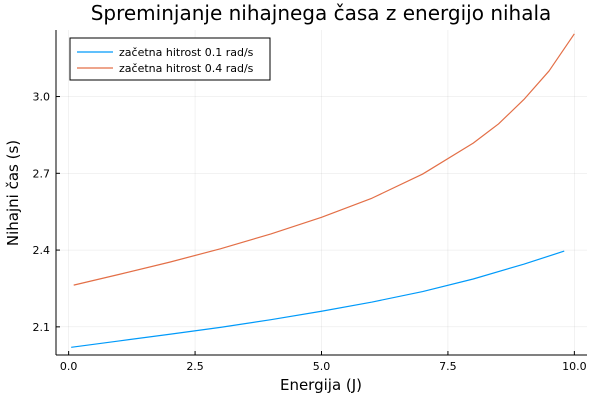 The image size is (600, 405). Describe the element at coordinates (46, 212) in the screenshot. I see `y-ticks: 2.1 2.4 2.7 3.0` at that location.